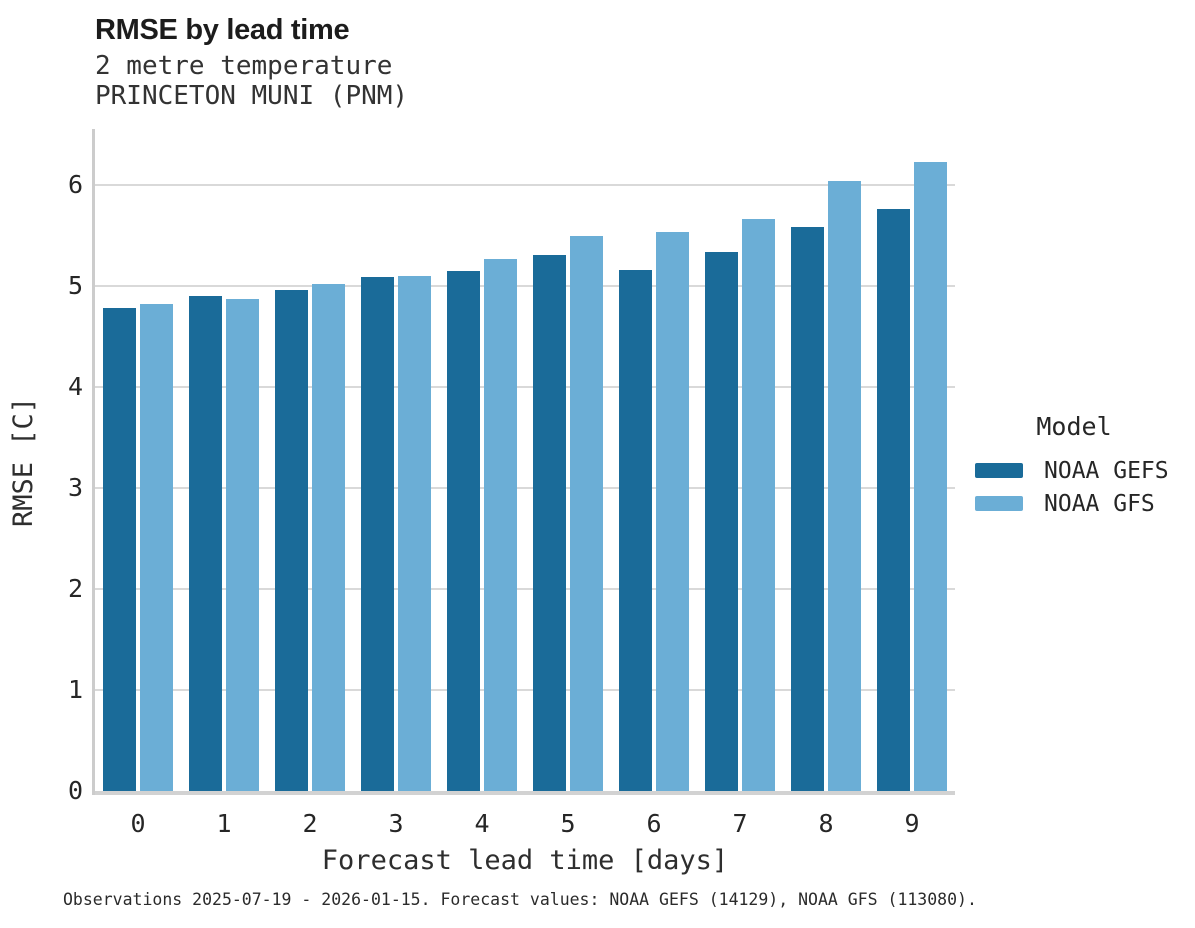 This screenshot has width=1195, height=928. What do you see at coordinates (138, 823) in the screenshot?
I see `x-tick-label-0: 0` at bounding box center [138, 823].